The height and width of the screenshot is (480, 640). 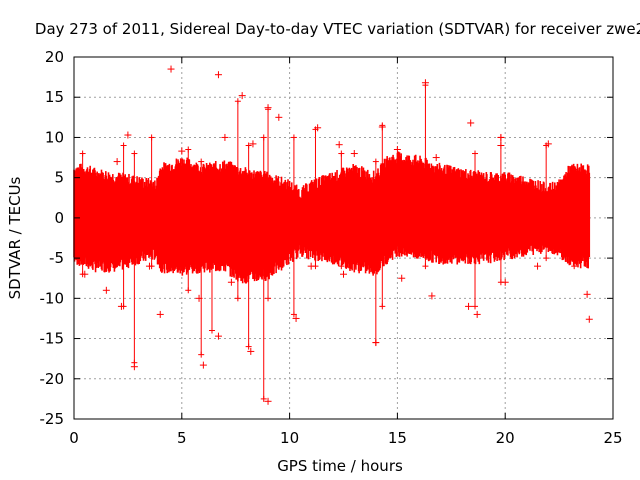 What do you see at coordinates (340, 466) in the screenshot?
I see `x-axis-label: GPS time / hours` at bounding box center [340, 466].